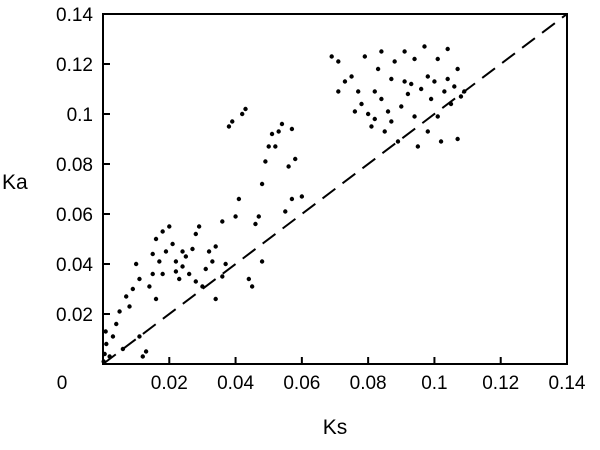 This screenshot has height=450, width=600. Describe the element at coordinates (80, 115) in the screenshot. I see `y-tick-label: 0.1` at that location.